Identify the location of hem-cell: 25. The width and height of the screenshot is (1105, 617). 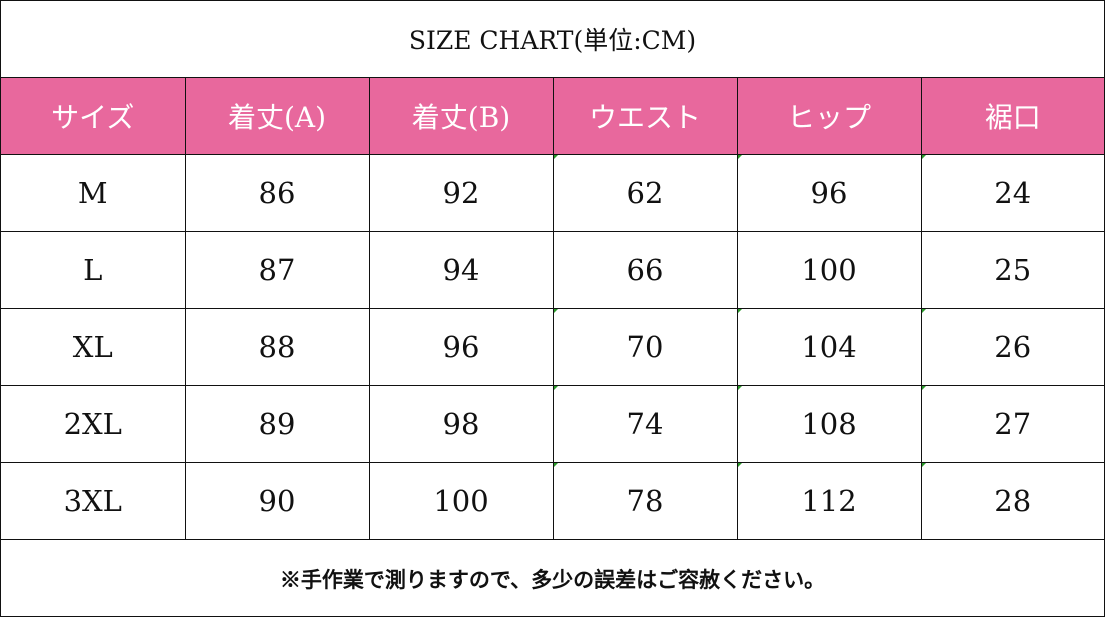
(1012, 270).